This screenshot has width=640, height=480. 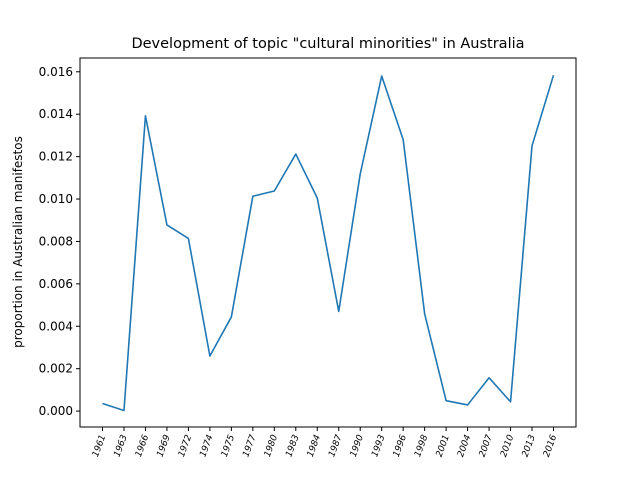 I want to click on x-tick-label: 2013, so click(x=529, y=445).